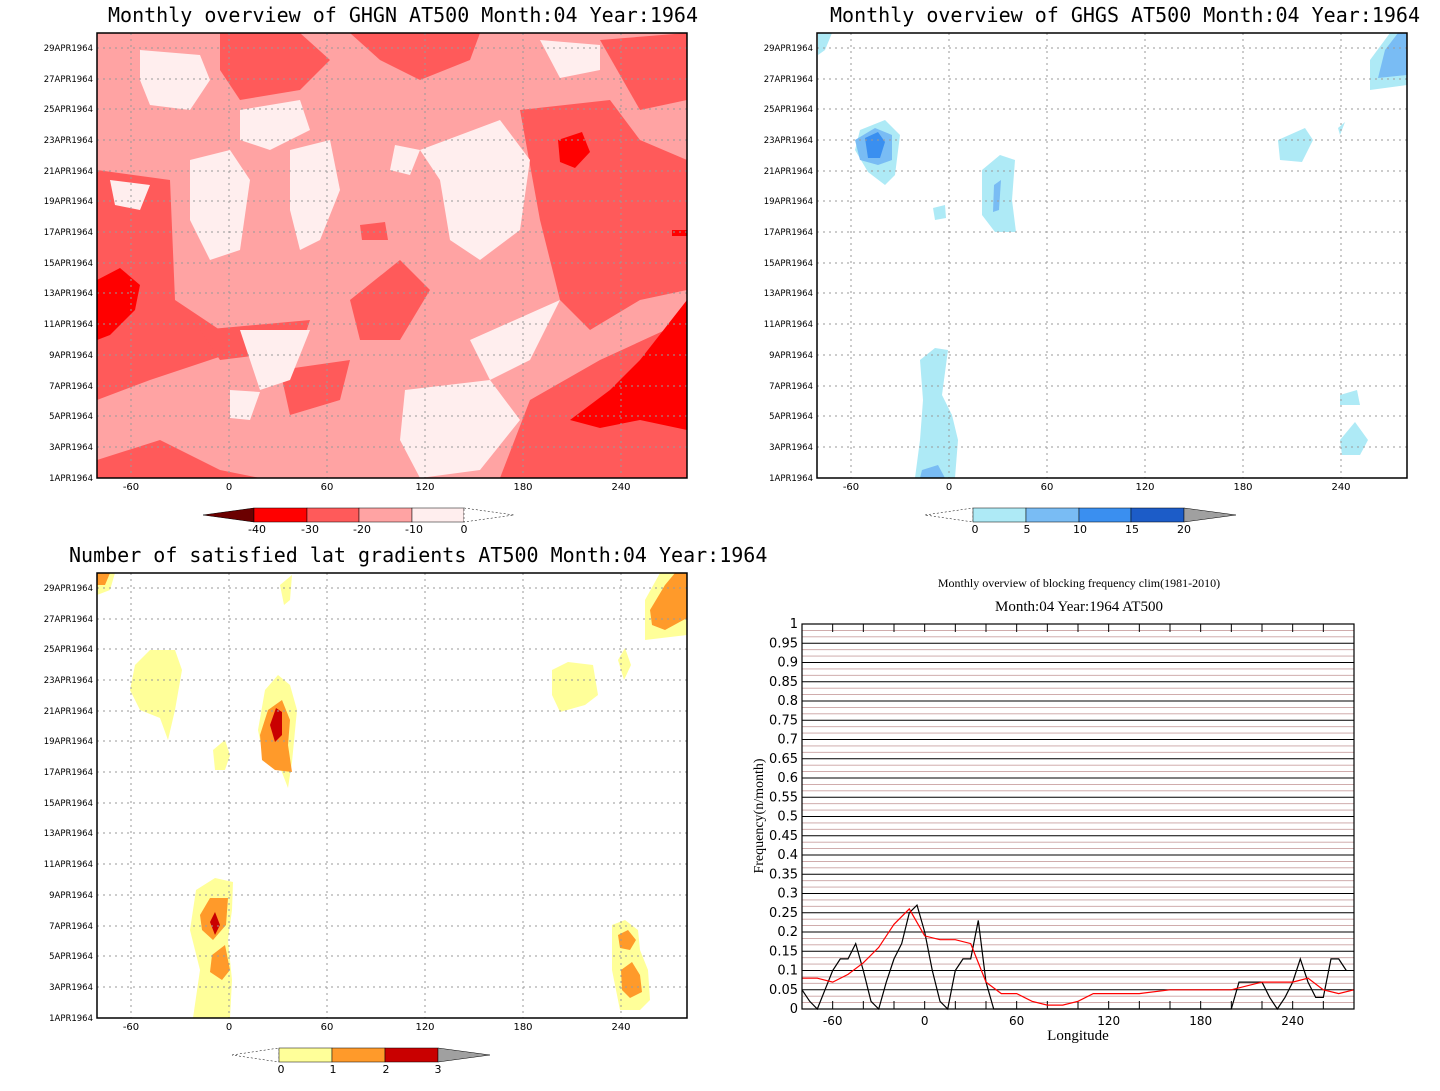  I want to click on y-tick-label: 0, so click(794, 1009).